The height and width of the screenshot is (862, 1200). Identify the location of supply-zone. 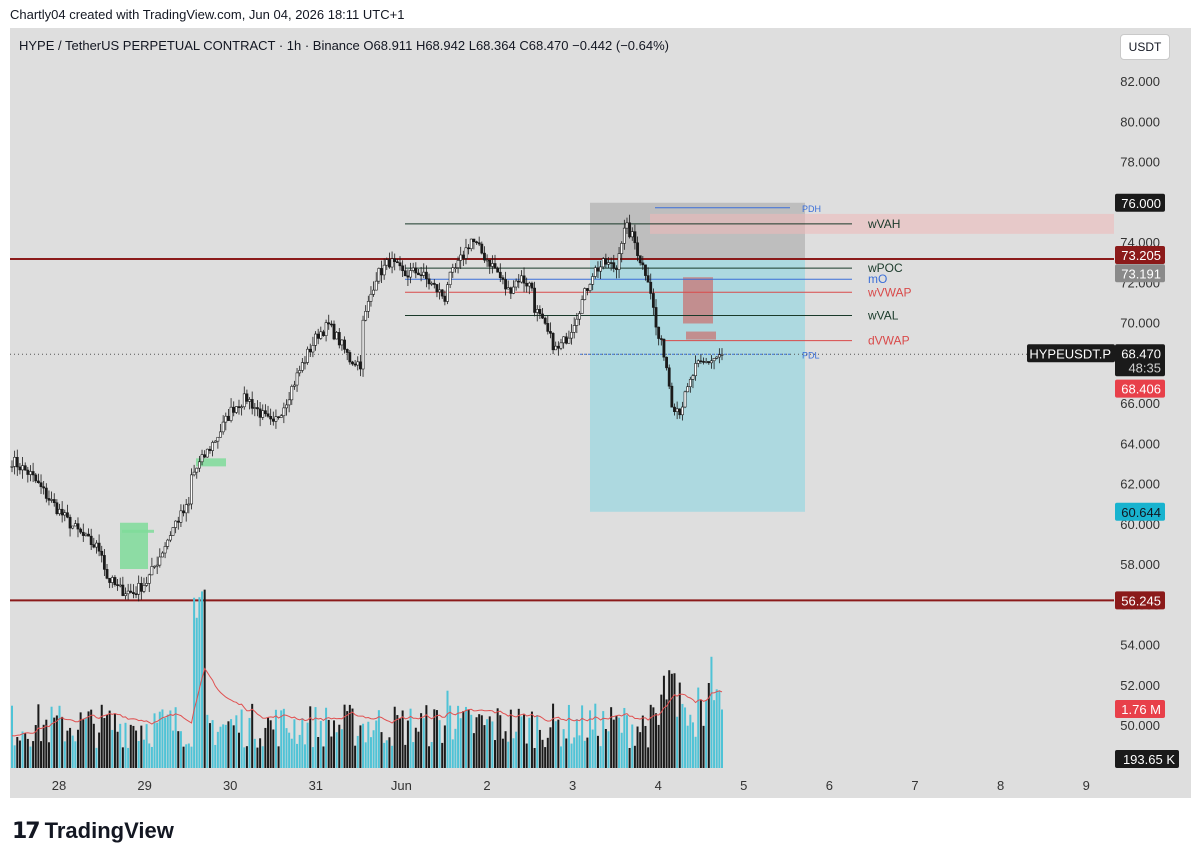
(882, 223).